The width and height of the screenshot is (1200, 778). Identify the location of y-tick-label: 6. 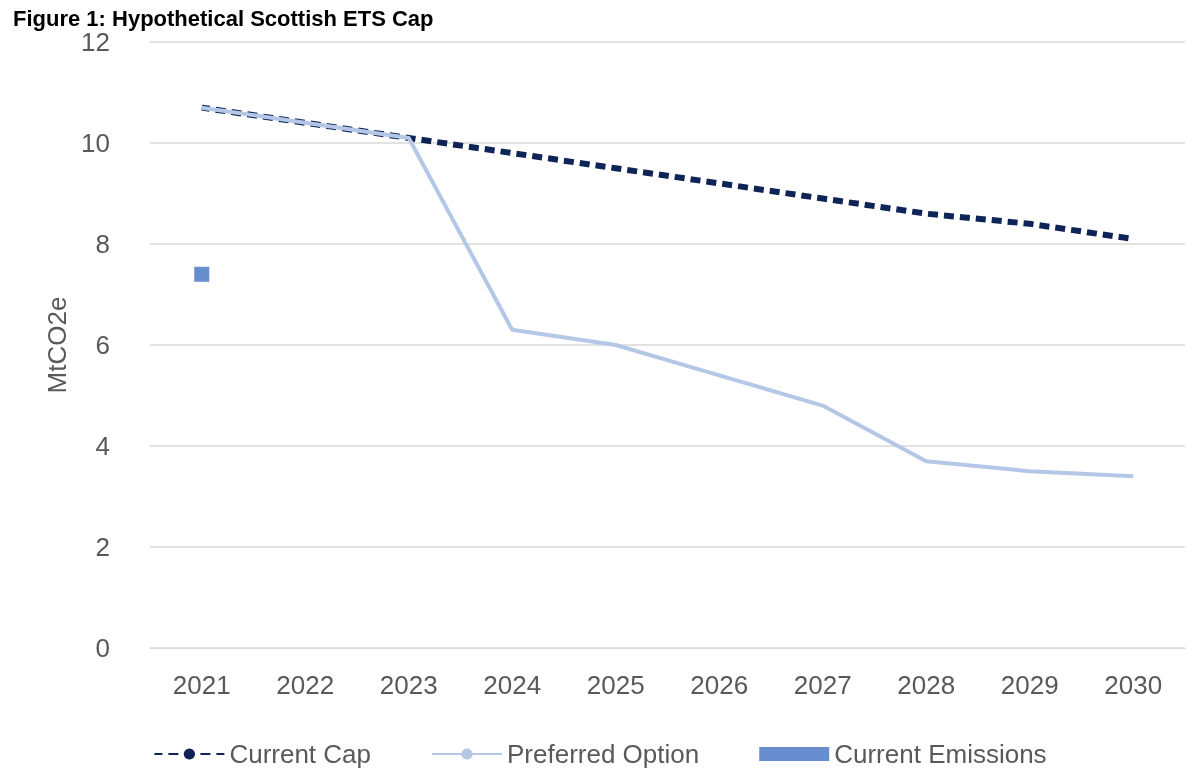
(102, 345).